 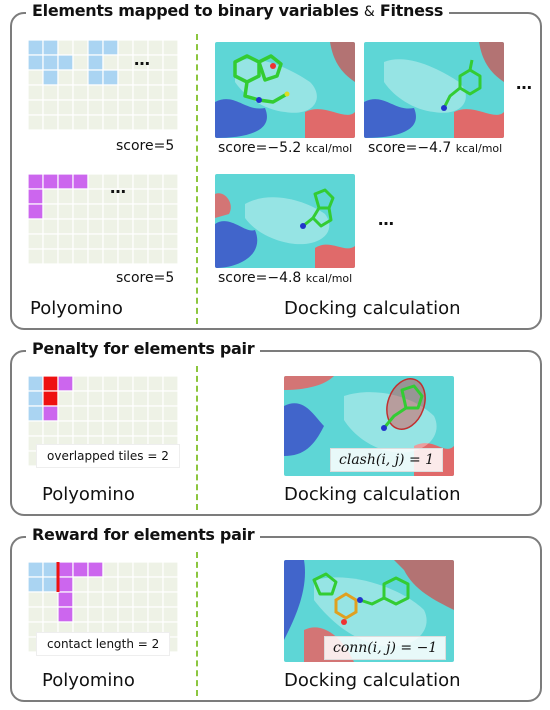 What do you see at coordinates (197, 624) in the screenshot?
I see `panel-divider` at bounding box center [197, 624].